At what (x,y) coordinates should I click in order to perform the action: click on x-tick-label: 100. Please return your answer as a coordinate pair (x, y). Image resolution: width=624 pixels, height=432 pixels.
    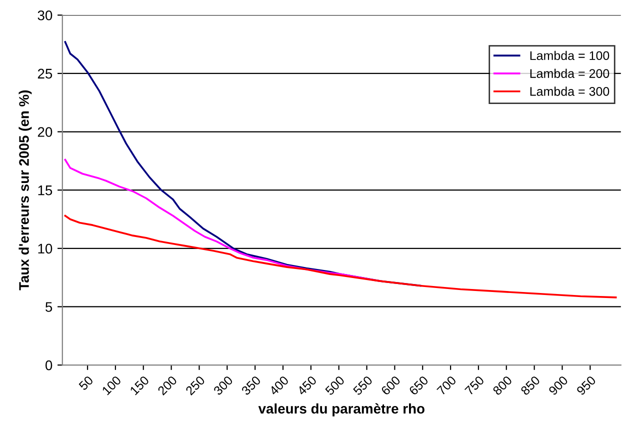
    Looking at the image, I should click on (112, 385).